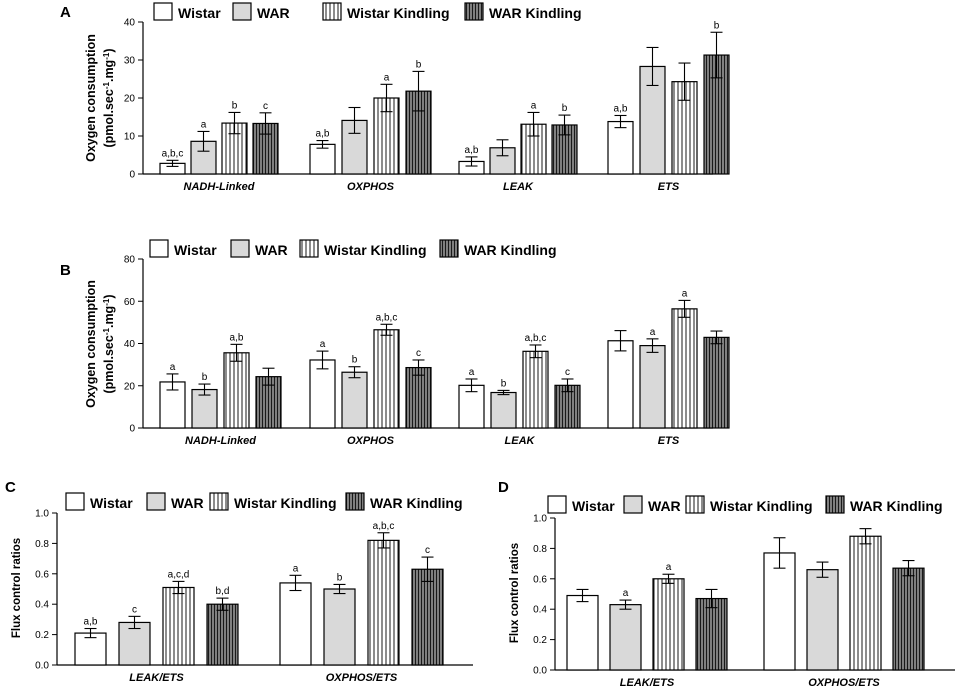  I want to click on category-label: LEAK/ETS, so click(156, 678).